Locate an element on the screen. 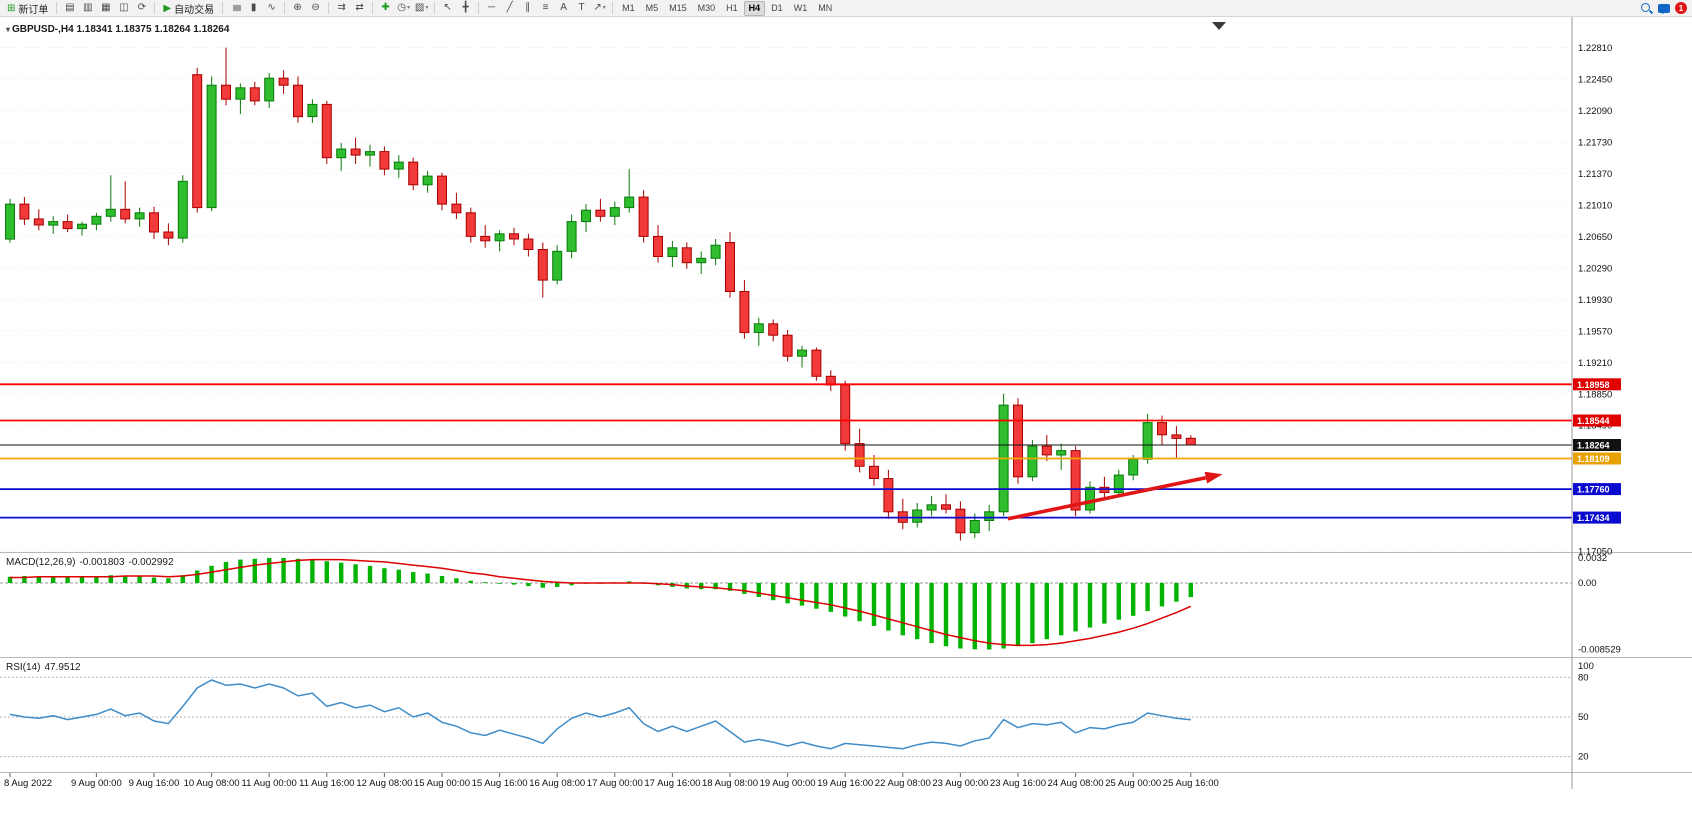 The width and height of the screenshot is (1692, 840). terminal-icon: ◫ is located at coordinates (124, 7).